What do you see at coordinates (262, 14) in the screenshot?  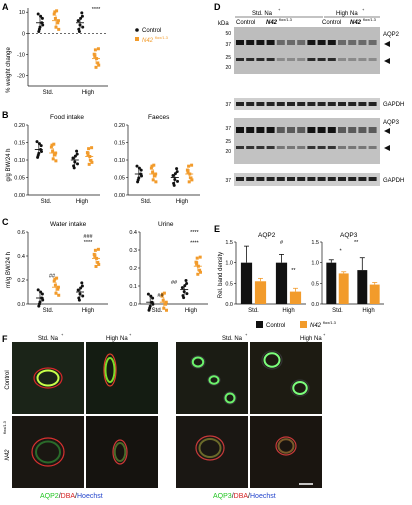 I see `blot-std-label: Std. Na` at bounding box center [262, 14].